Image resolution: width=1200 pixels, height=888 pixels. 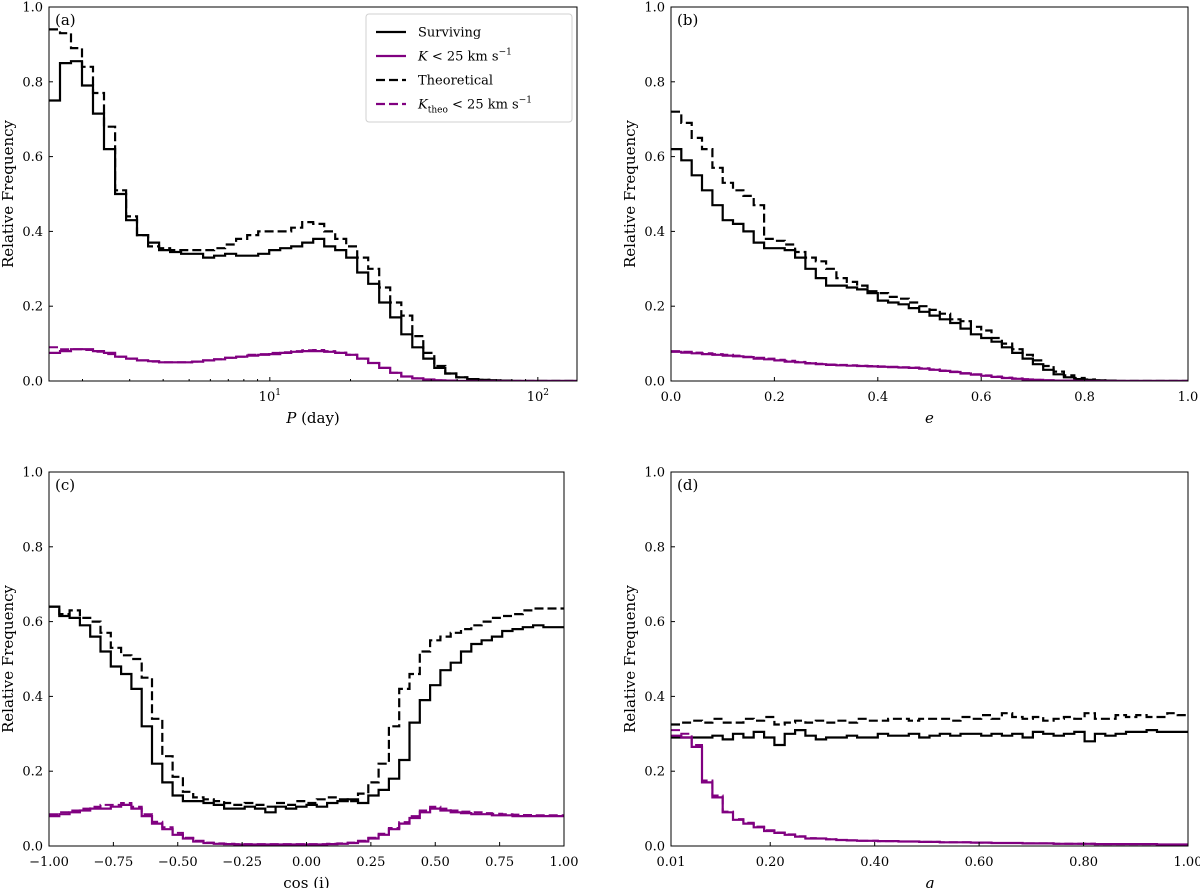 What do you see at coordinates (499, 862) in the screenshot?
I see `x-tick-label: 0.75` at bounding box center [499, 862].